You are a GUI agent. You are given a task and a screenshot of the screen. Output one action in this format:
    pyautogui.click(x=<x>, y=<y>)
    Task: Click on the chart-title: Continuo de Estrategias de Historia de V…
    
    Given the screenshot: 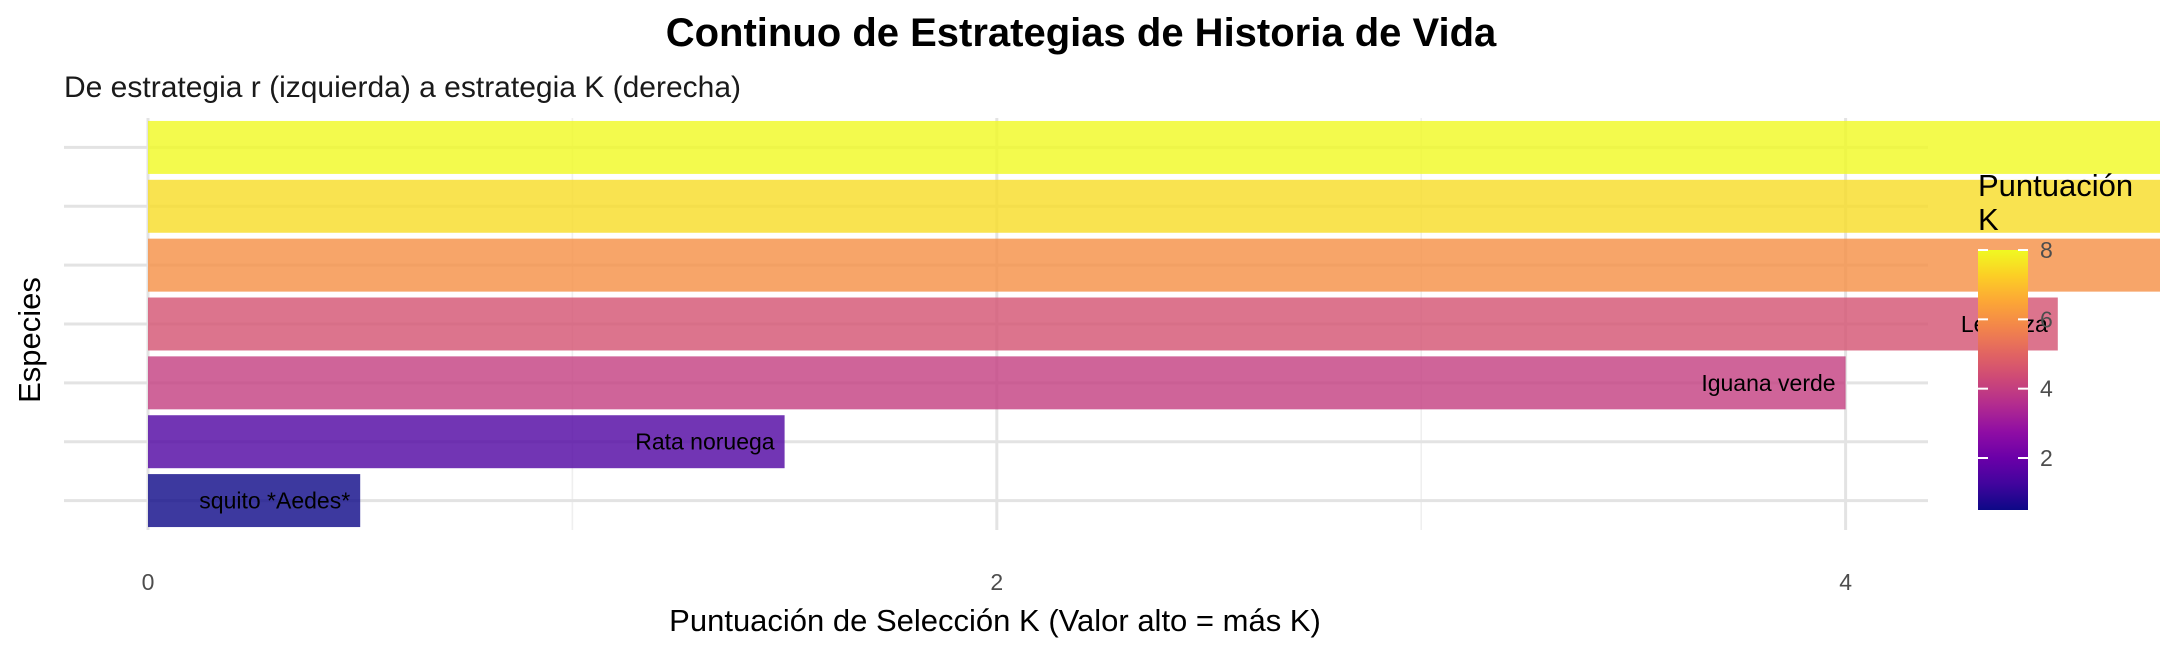 What is the action you would take?
    pyautogui.click(x=1081, y=33)
    